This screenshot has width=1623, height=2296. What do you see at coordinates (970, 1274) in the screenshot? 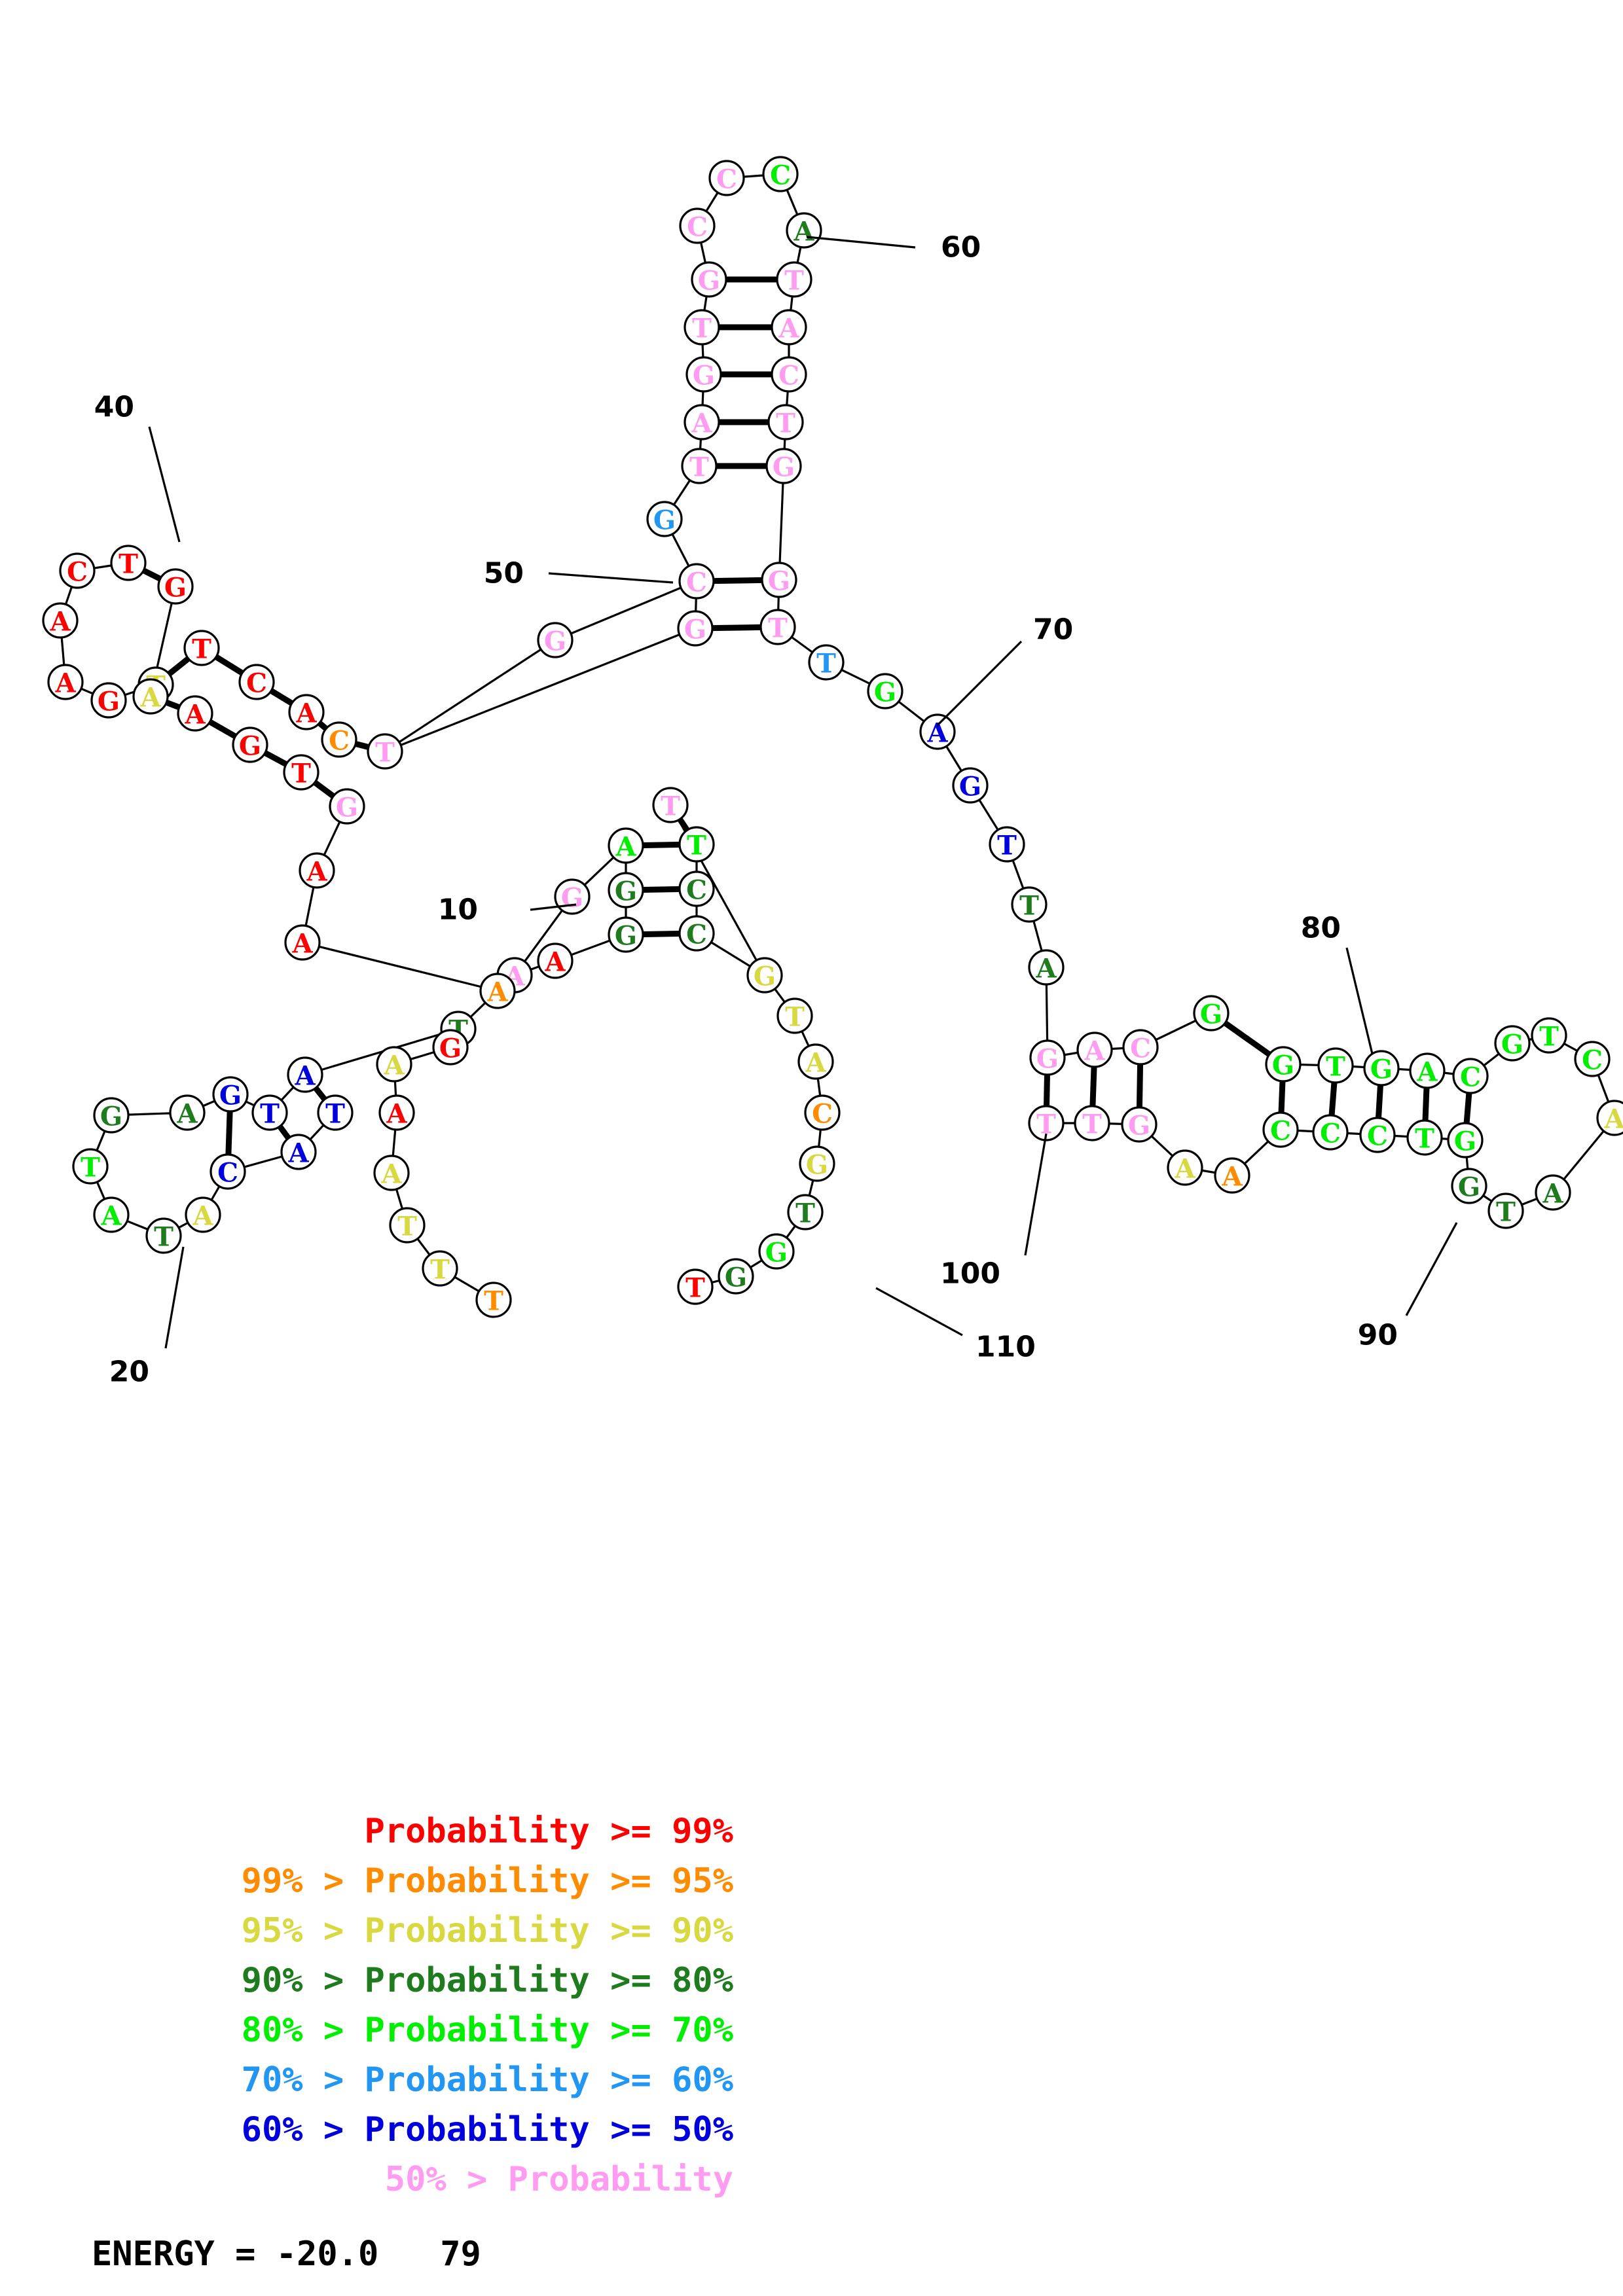
I see `position-label-100: 100` at bounding box center [970, 1274].